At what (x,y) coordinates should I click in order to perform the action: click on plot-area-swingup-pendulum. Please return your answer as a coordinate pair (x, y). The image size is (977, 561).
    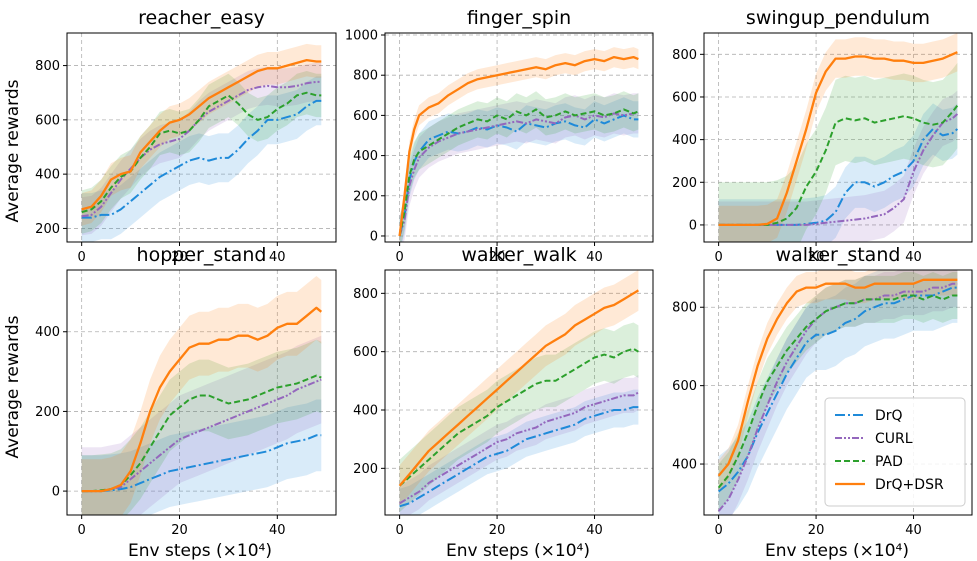
    Looking at the image, I should click on (838, 137).